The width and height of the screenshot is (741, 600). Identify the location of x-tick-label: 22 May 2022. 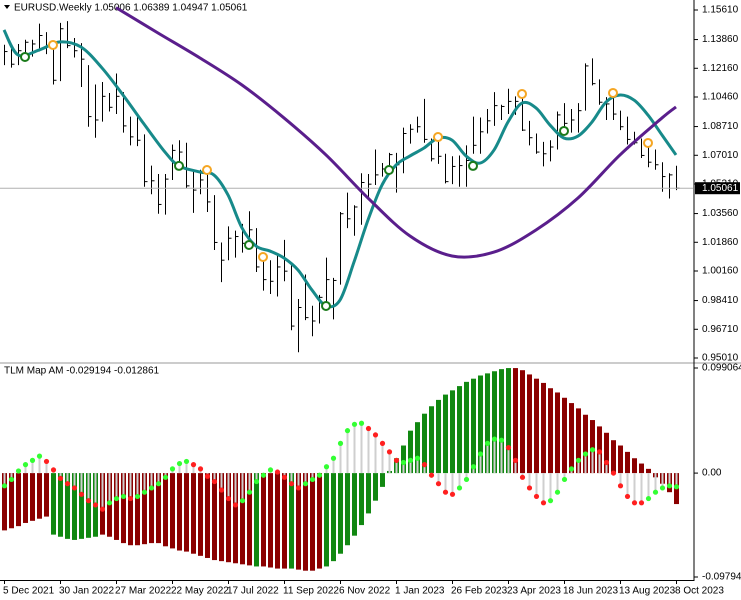
(200, 591).